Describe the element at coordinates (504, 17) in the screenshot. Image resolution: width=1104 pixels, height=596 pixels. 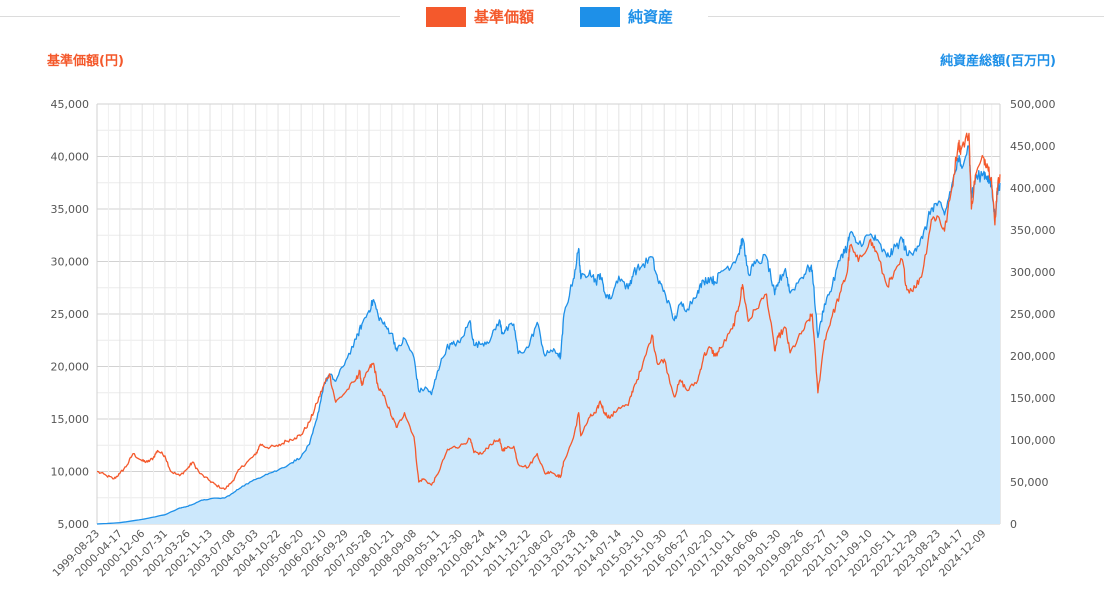
I see `legend-label-nav: 基準価額` at that location.